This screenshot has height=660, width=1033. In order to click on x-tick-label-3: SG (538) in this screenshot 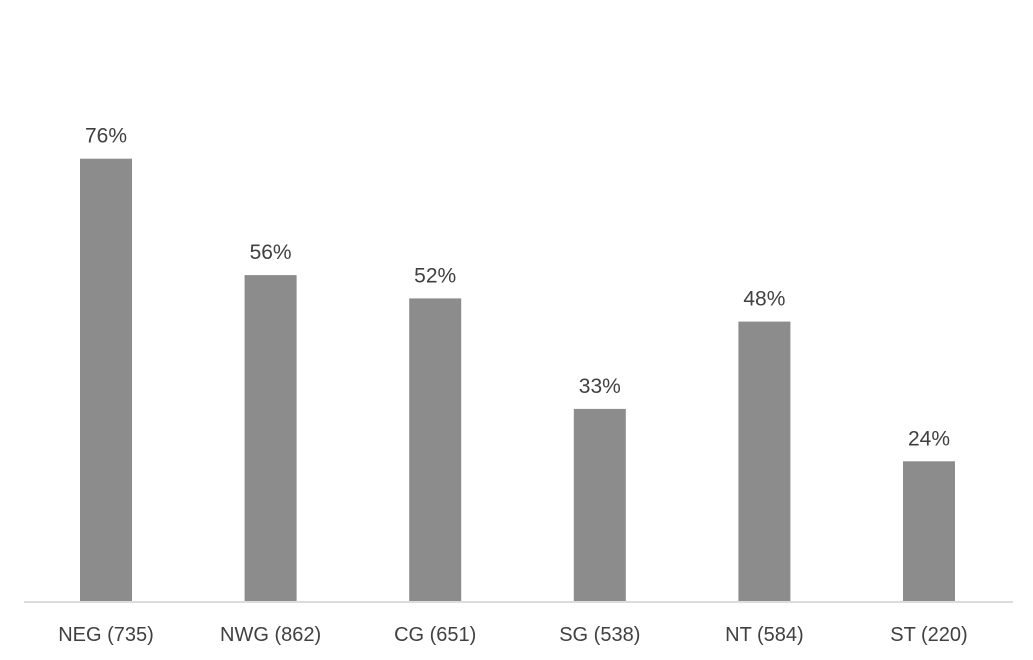, I will do `click(599, 635)`.